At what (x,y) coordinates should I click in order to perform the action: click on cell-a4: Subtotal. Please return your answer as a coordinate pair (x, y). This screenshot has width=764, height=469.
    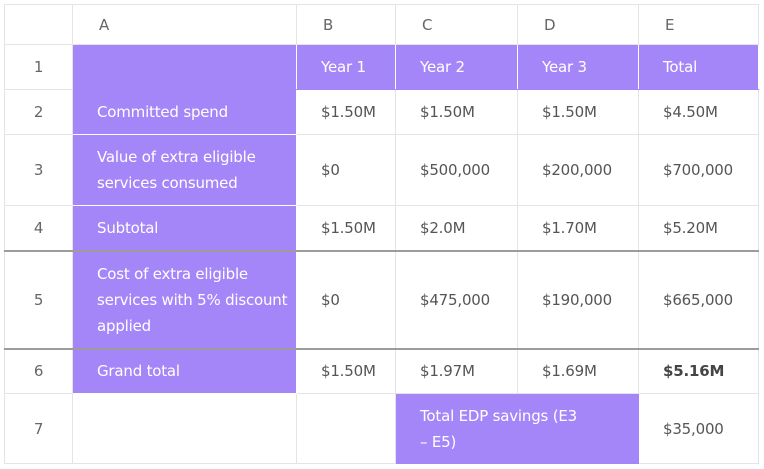
    Looking at the image, I should click on (184, 228).